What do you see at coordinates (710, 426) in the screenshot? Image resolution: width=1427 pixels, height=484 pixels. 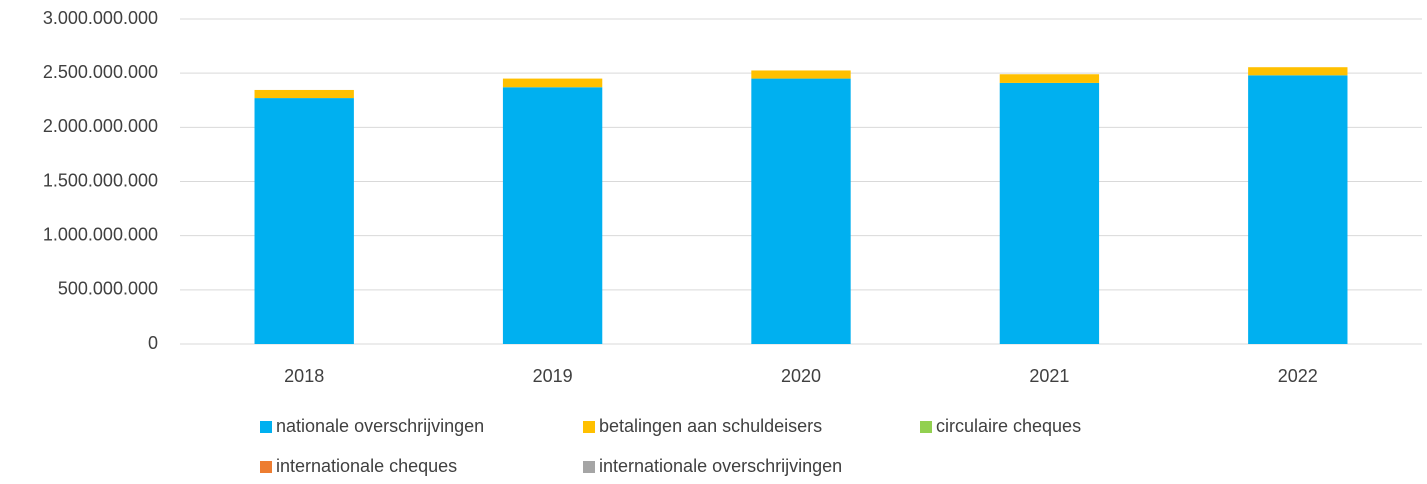 I see `legend-label: betalingen aan schuldeisers` at bounding box center [710, 426].